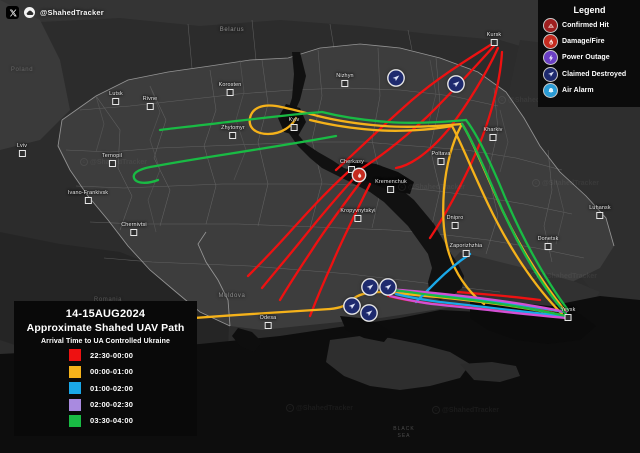 The height and width of the screenshot is (453, 640). Describe the element at coordinates (29, 12) in the screenshot. I see `shahed-tracker-logo-icon` at that location.